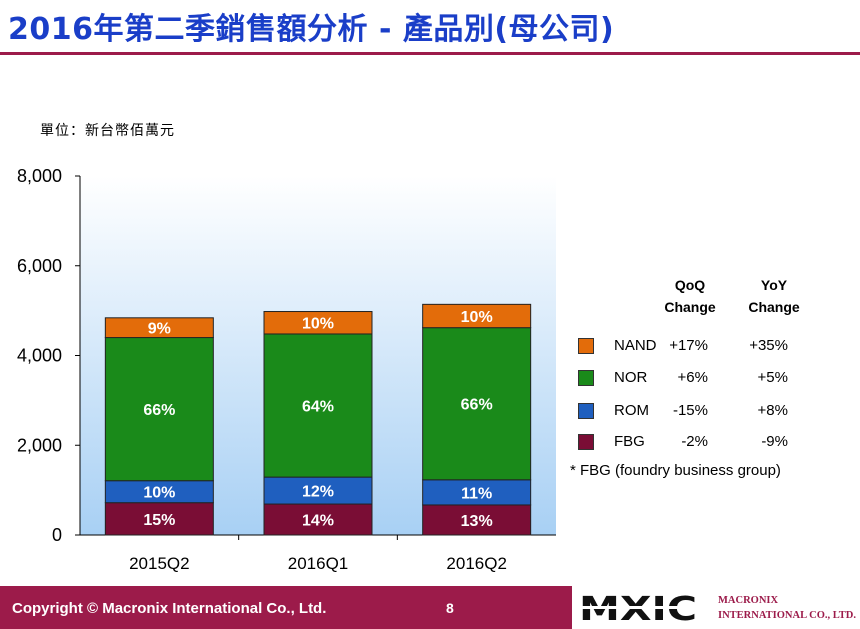 This screenshot has width=860, height=629. I want to click on legend-row-nor: NOR +6% +5%, so click(708, 379).